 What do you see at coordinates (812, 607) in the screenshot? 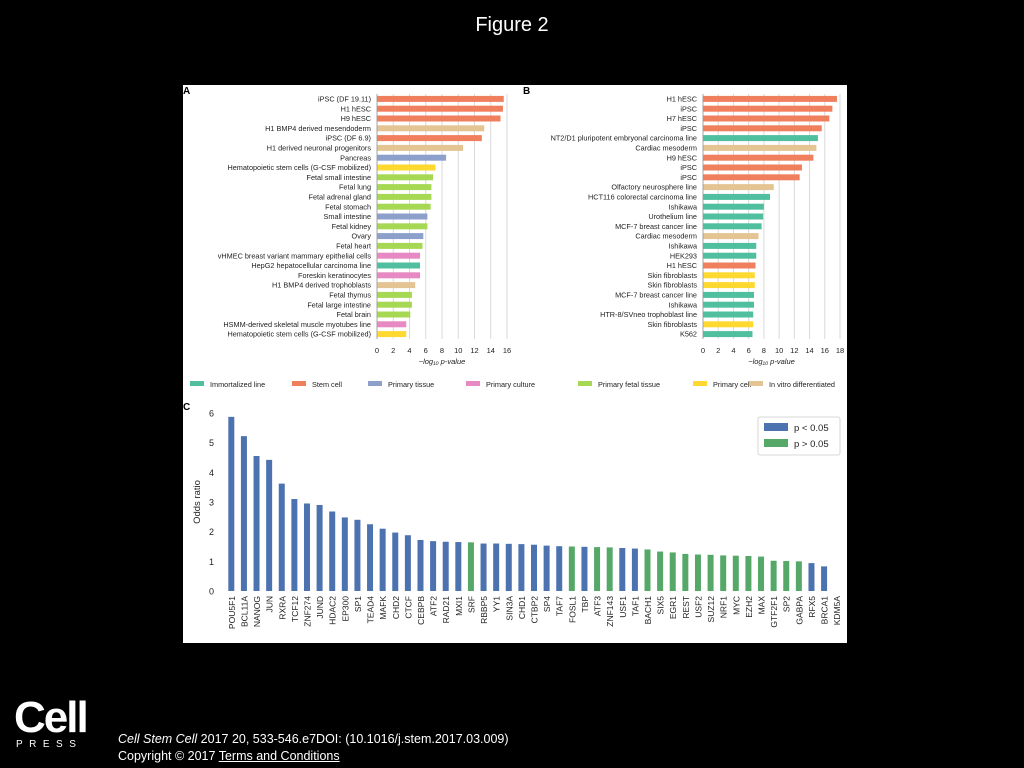
I see `x-tick-label: RFX5` at bounding box center [812, 607].